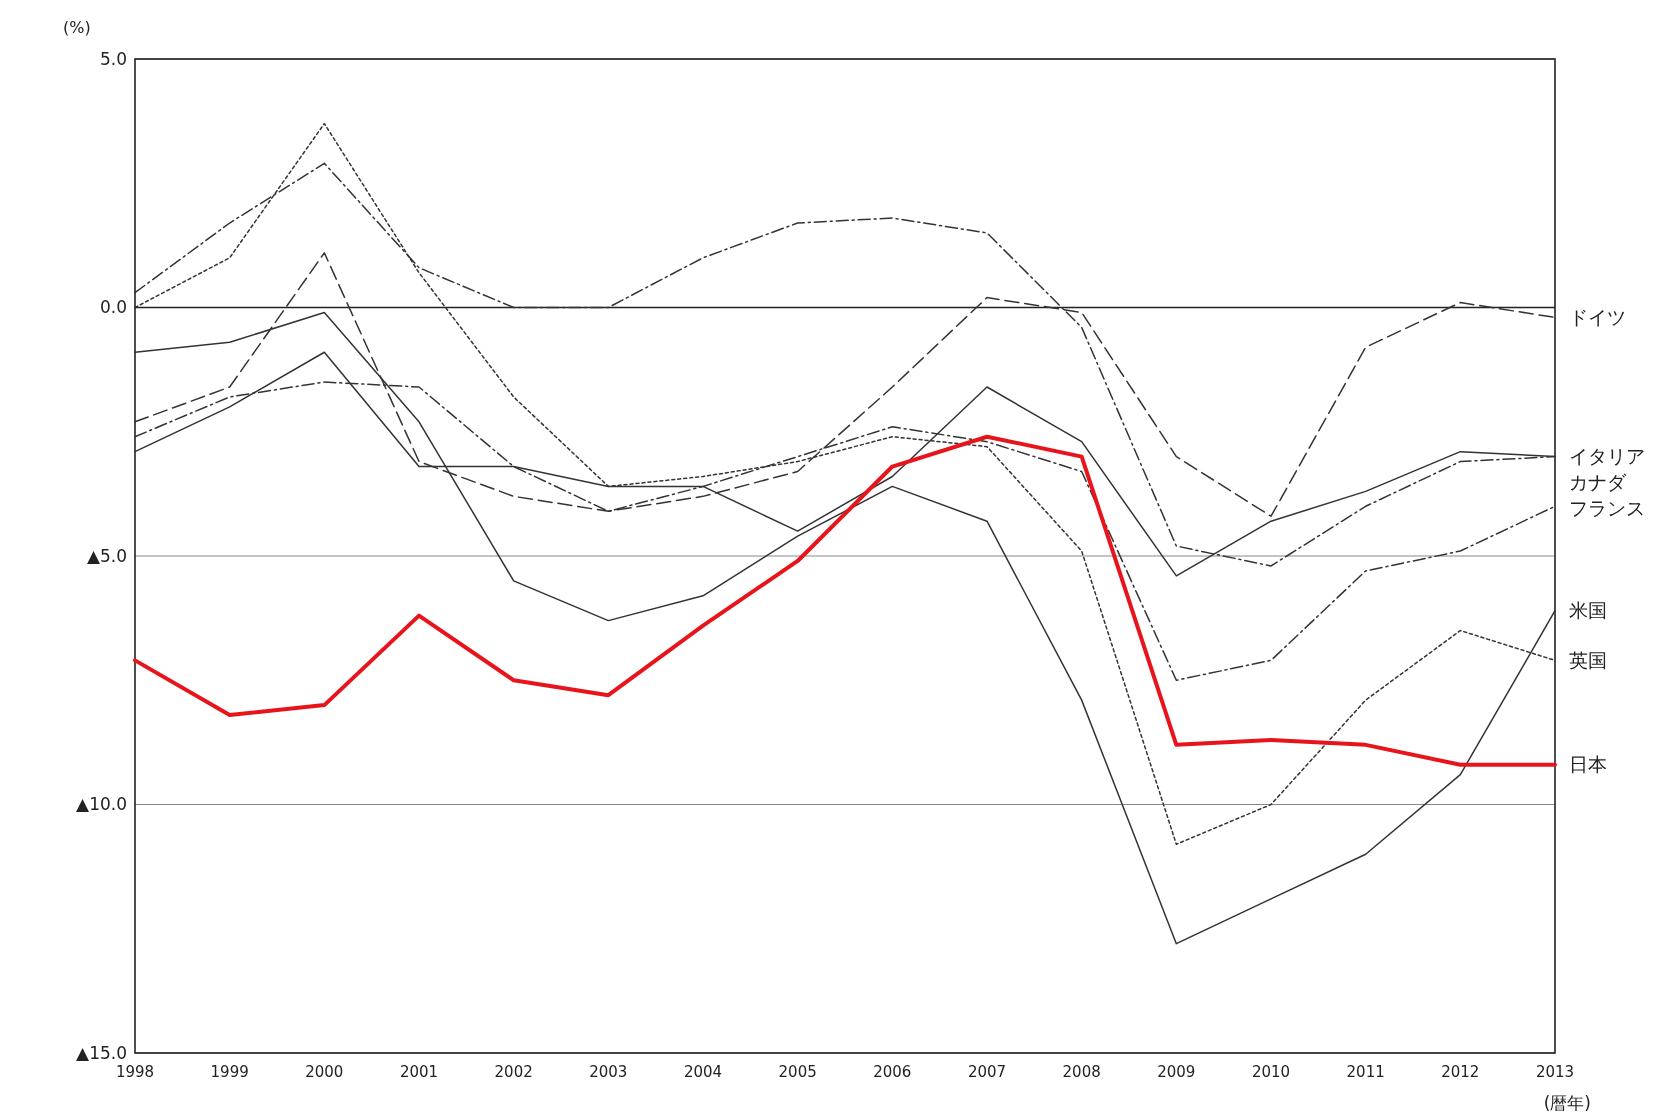 The width and height of the screenshot is (1657, 1113). Describe the element at coordinates (1598, 482) in the screenshot. I see `series-label: カナダ` at that location.